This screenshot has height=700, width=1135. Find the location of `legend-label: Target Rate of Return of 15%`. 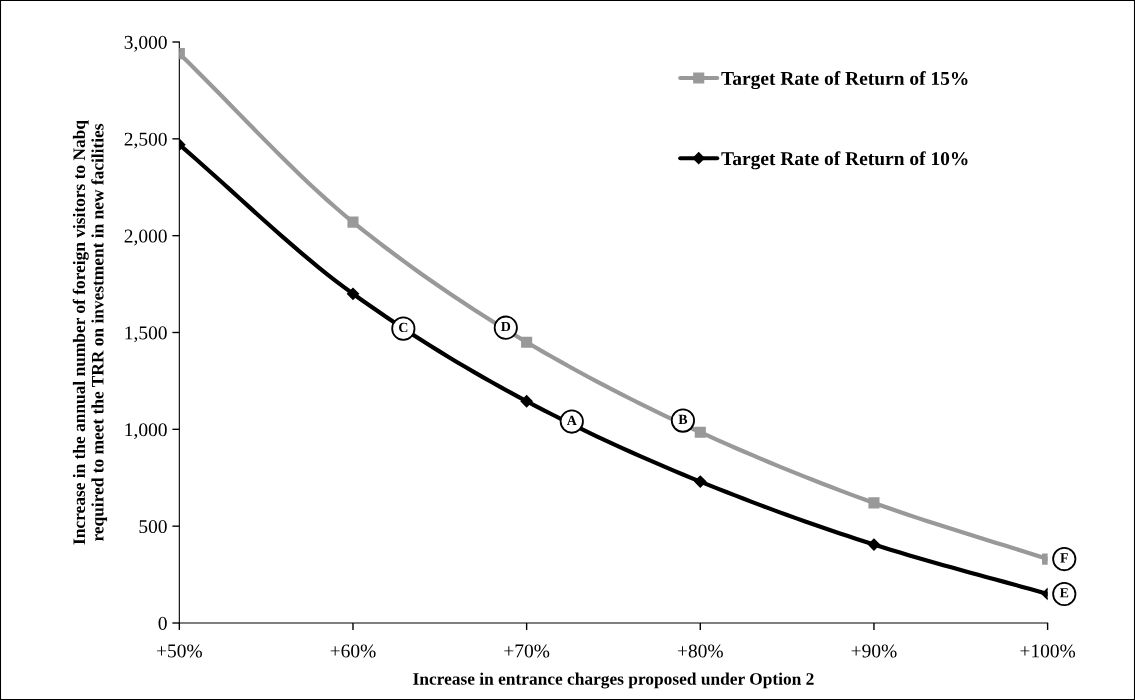

legend-label: Target Rate of Return of 15% is located at coordinates (844, 80).